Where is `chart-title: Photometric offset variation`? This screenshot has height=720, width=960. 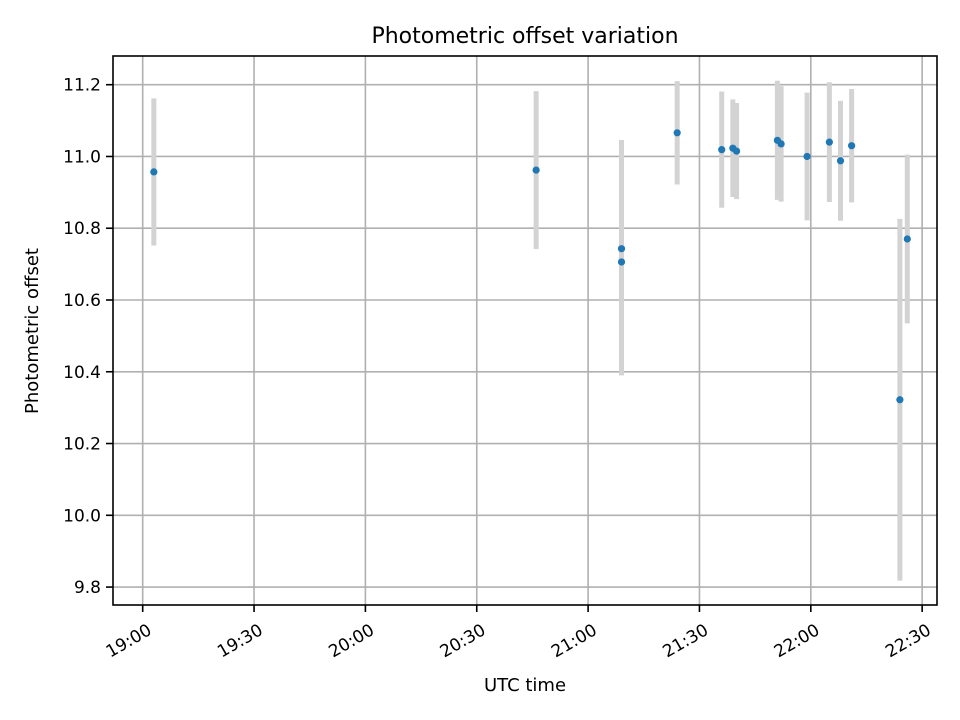 chart-title: Photometric offset variation is located at coordinates (524, 36).